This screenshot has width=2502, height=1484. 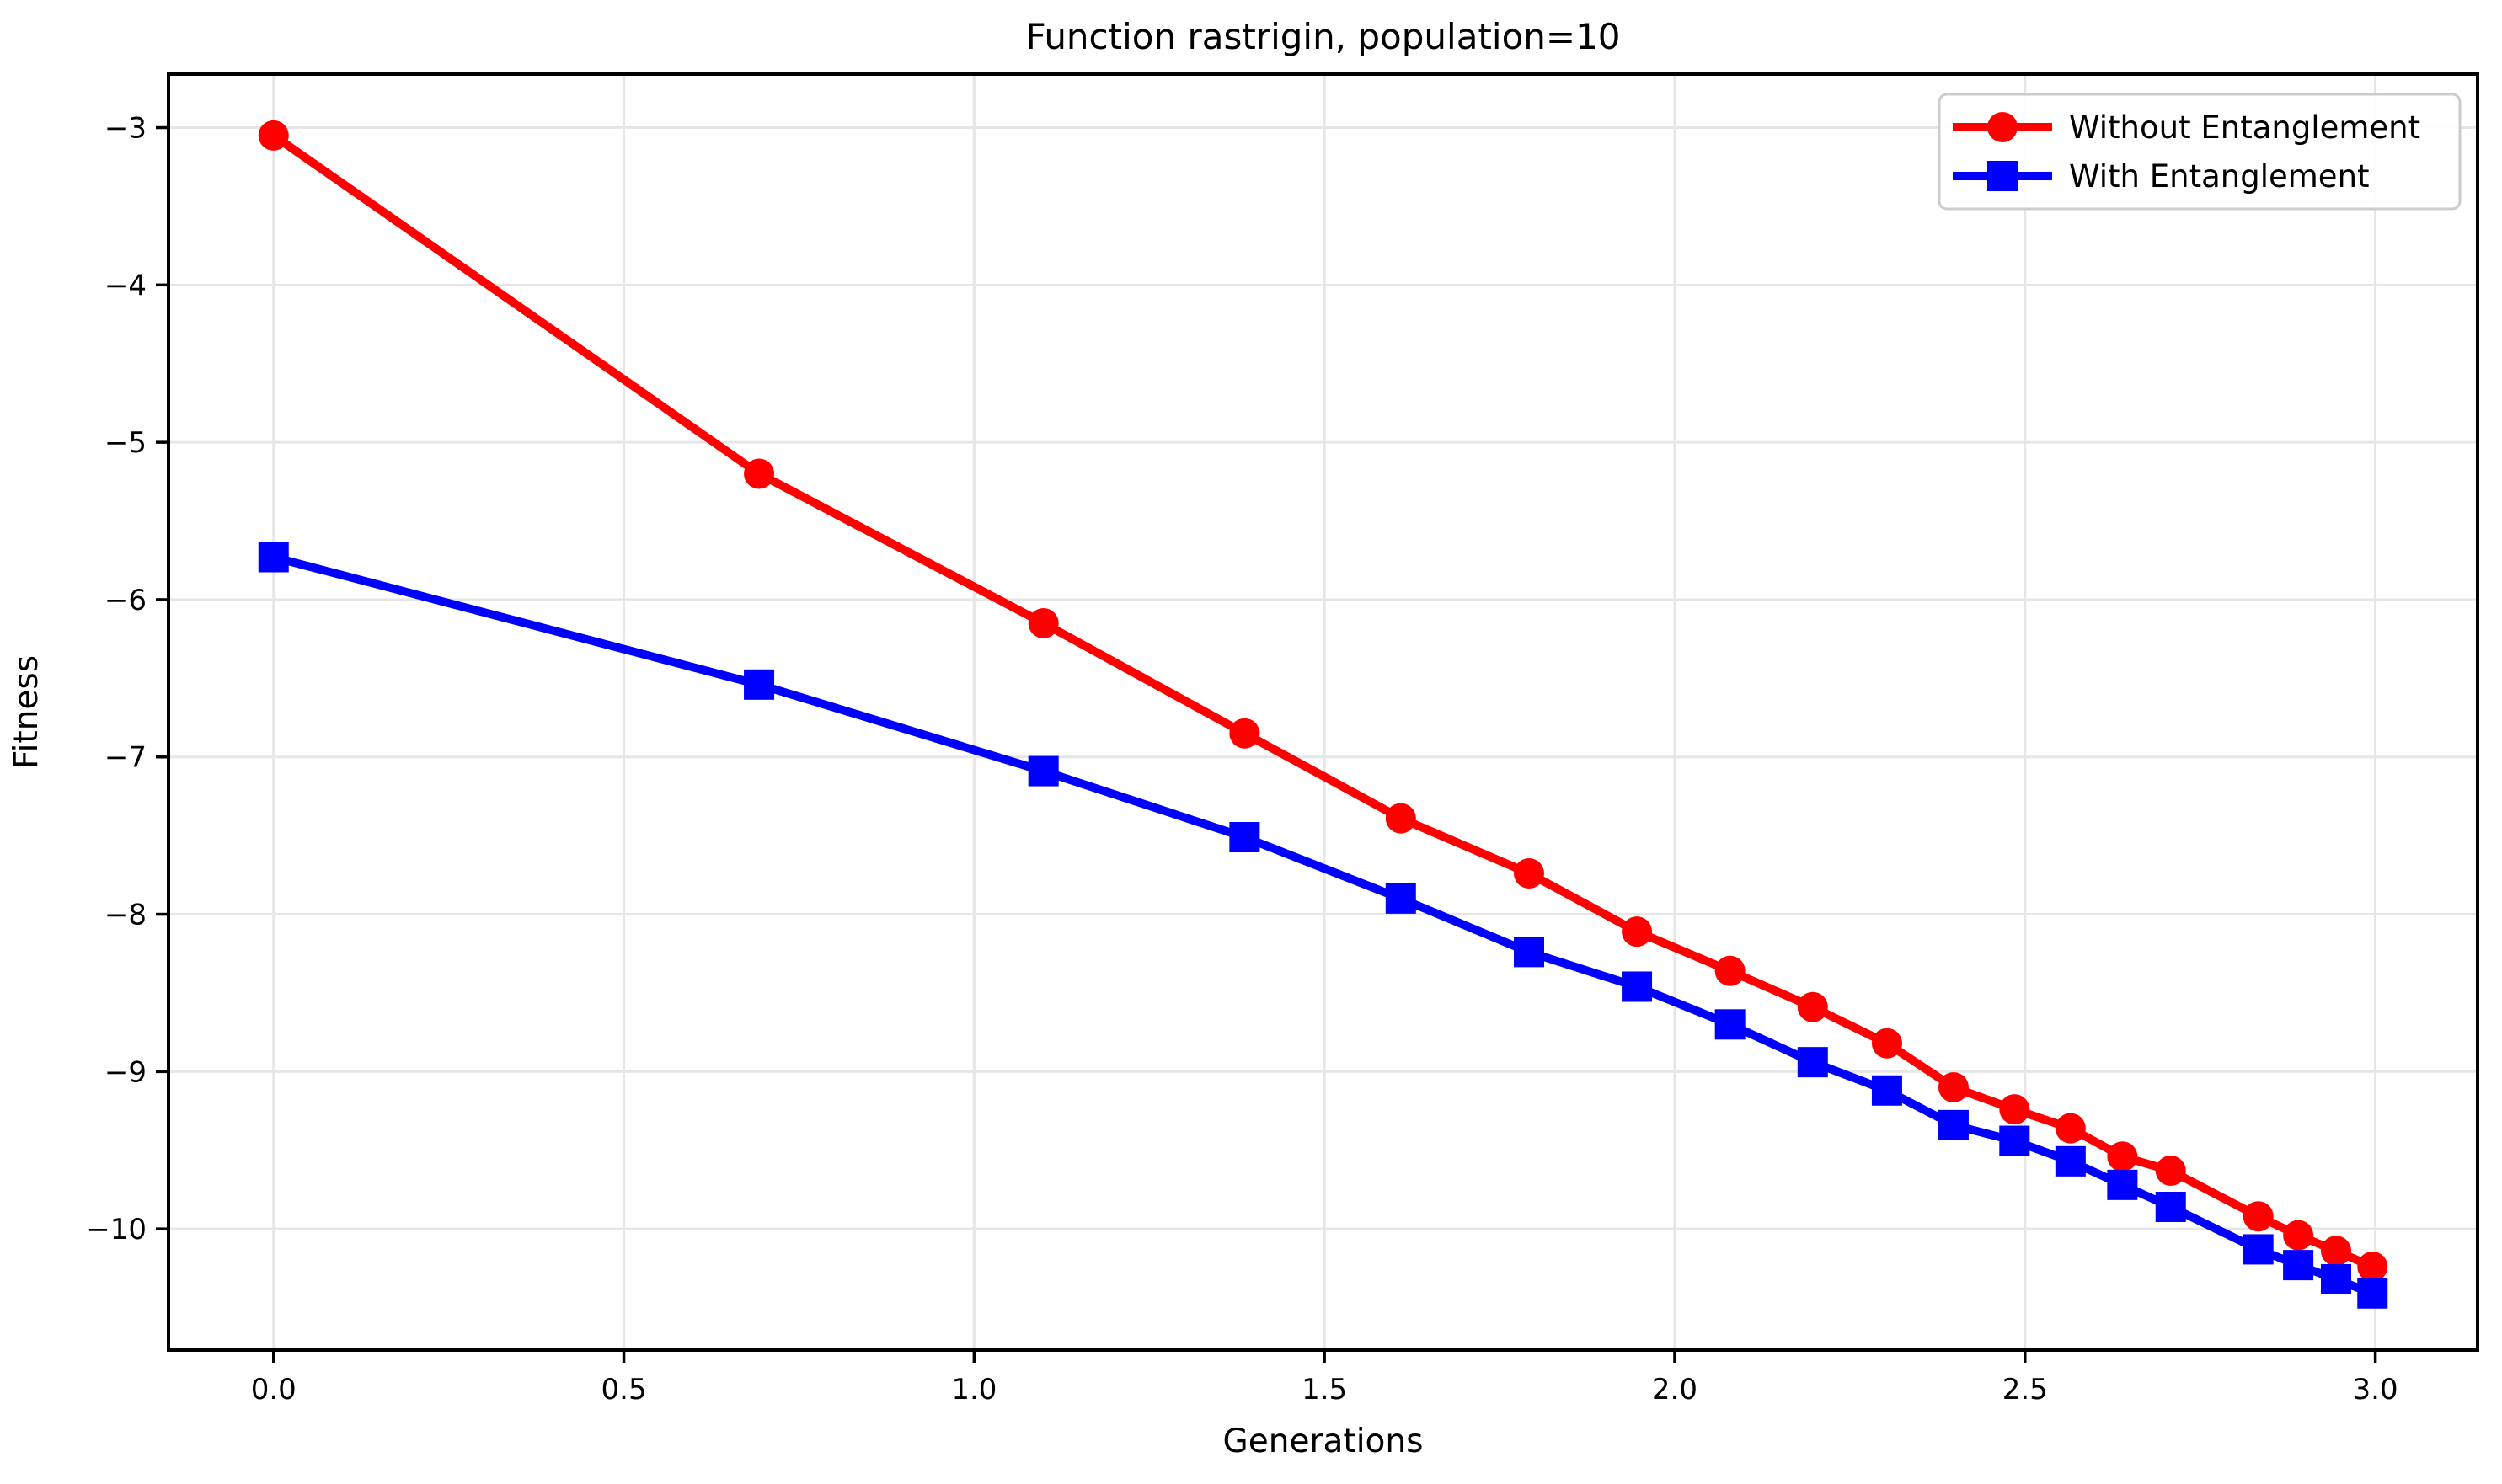 I want to click on y-tick-label: −6, so click(x=125, y=600).